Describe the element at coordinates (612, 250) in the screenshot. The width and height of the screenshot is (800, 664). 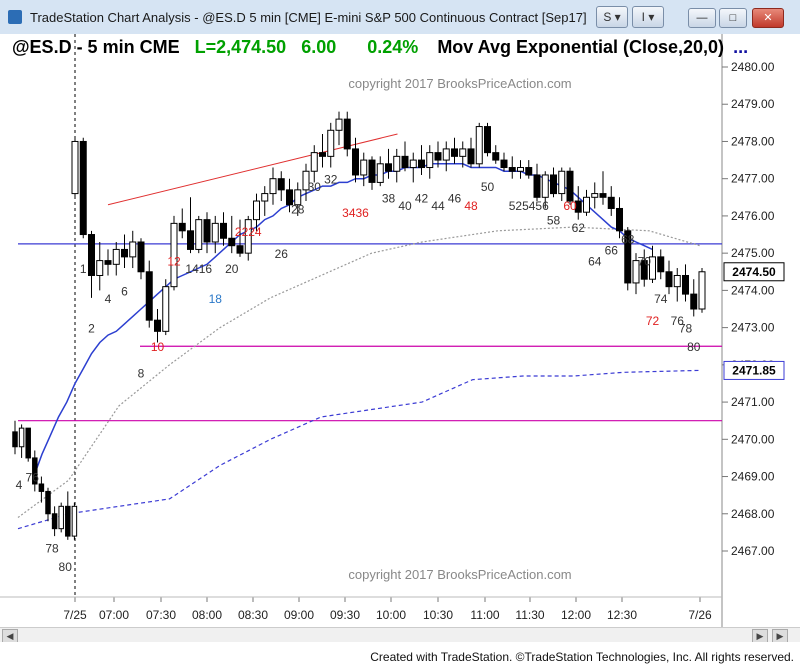
I see `bar-number-label: 66` at that location.